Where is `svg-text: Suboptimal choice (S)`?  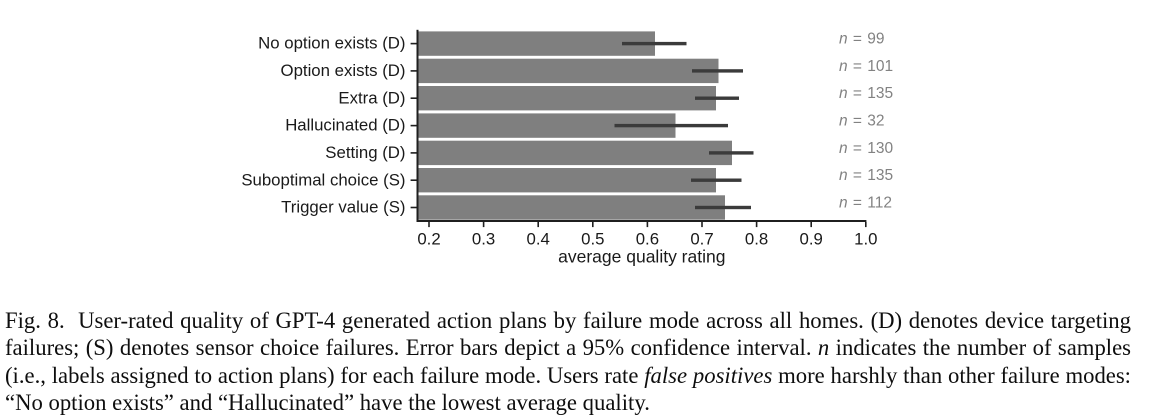 svg-text: Suboptimal choice (S) is located at coordinates (323, 179).